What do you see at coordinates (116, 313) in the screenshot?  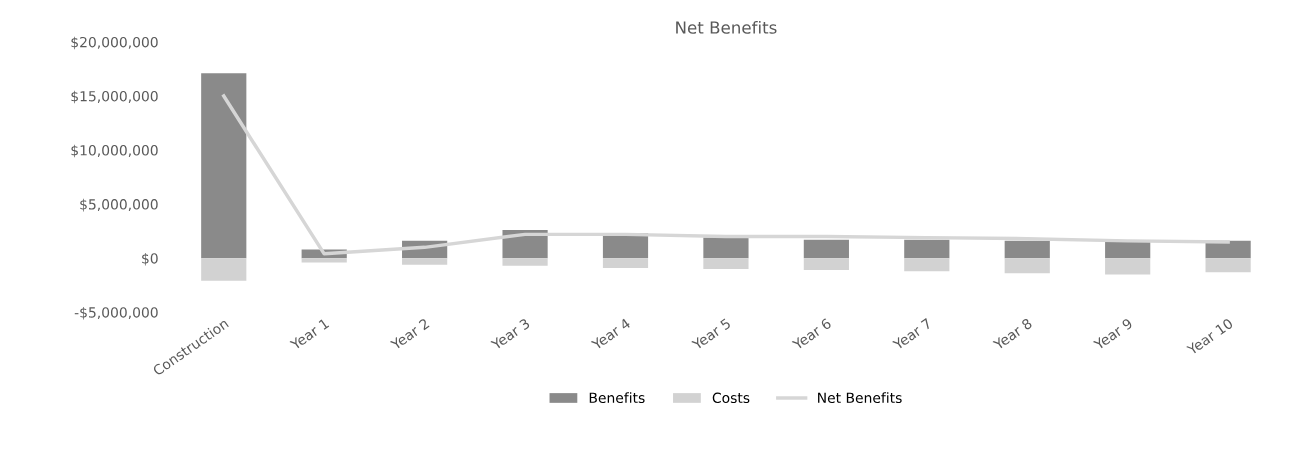 I see `y-tick-label: -$5,000,000` at bounding box center [116, 313].